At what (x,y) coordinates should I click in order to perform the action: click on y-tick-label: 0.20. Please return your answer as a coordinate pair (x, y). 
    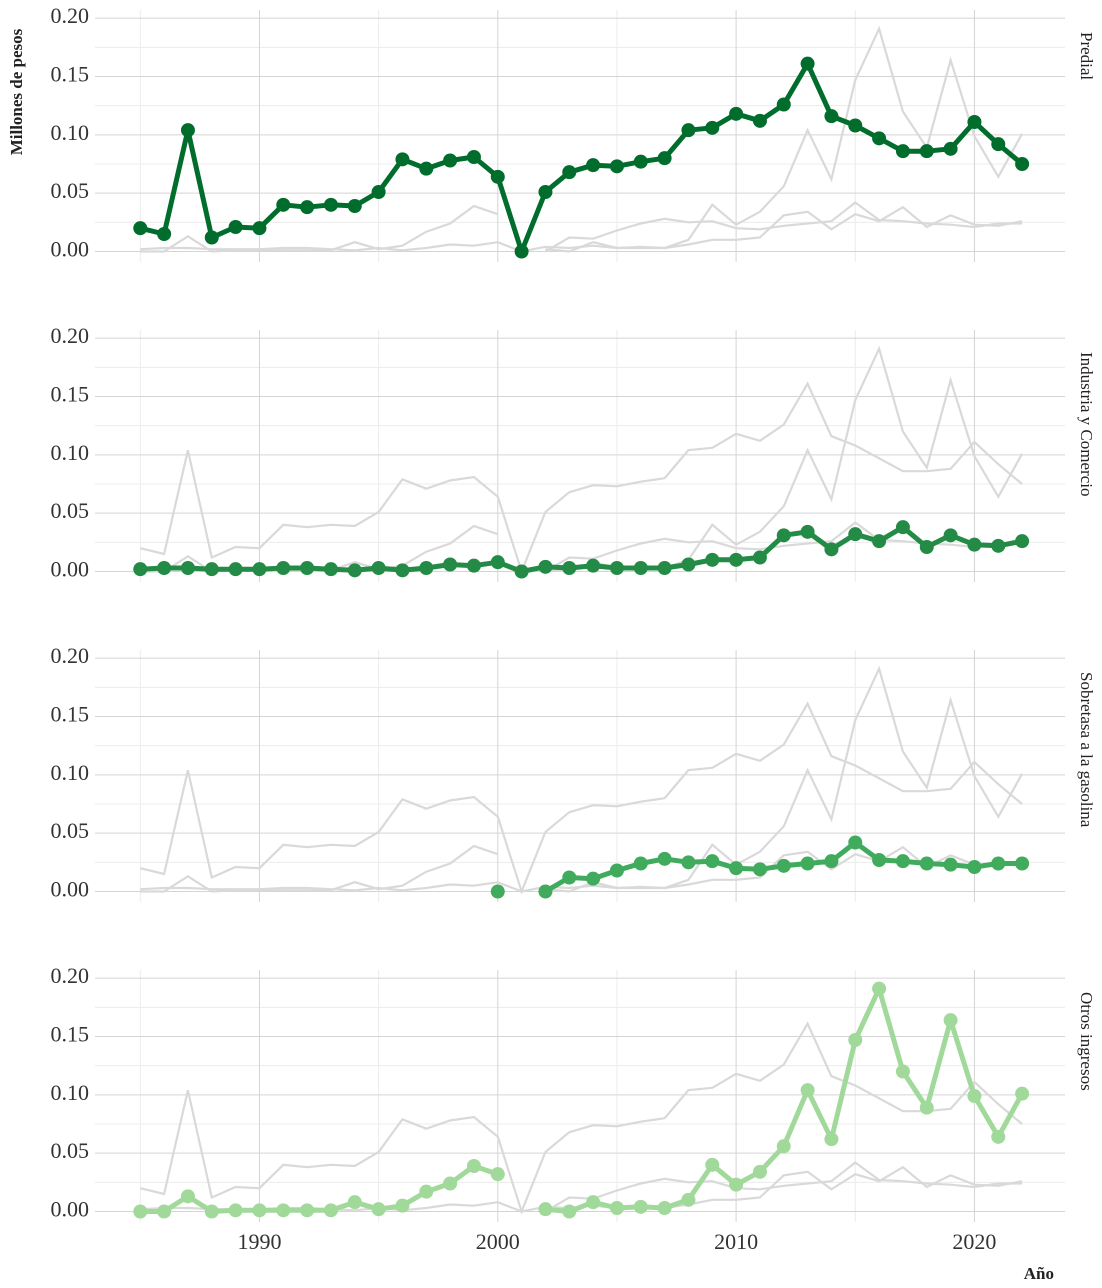
    Looking at the image, I should click on (70, 15).